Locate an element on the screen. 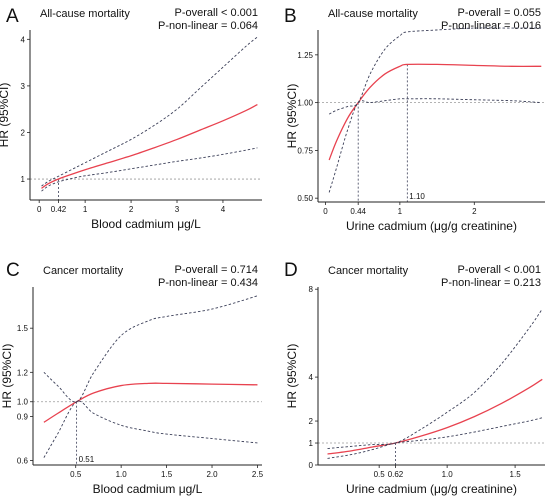 The height and width of the screenshot is (500, 550). panel-a-hr-line is located at coordinates (149, 146).